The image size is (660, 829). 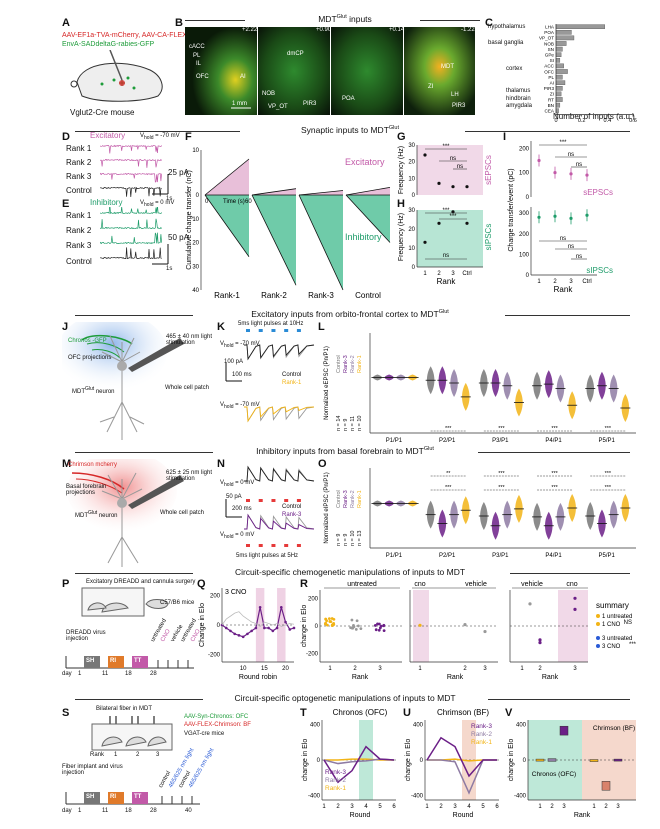 I want to click on round-line-rank3, so click(x=359, y=764).